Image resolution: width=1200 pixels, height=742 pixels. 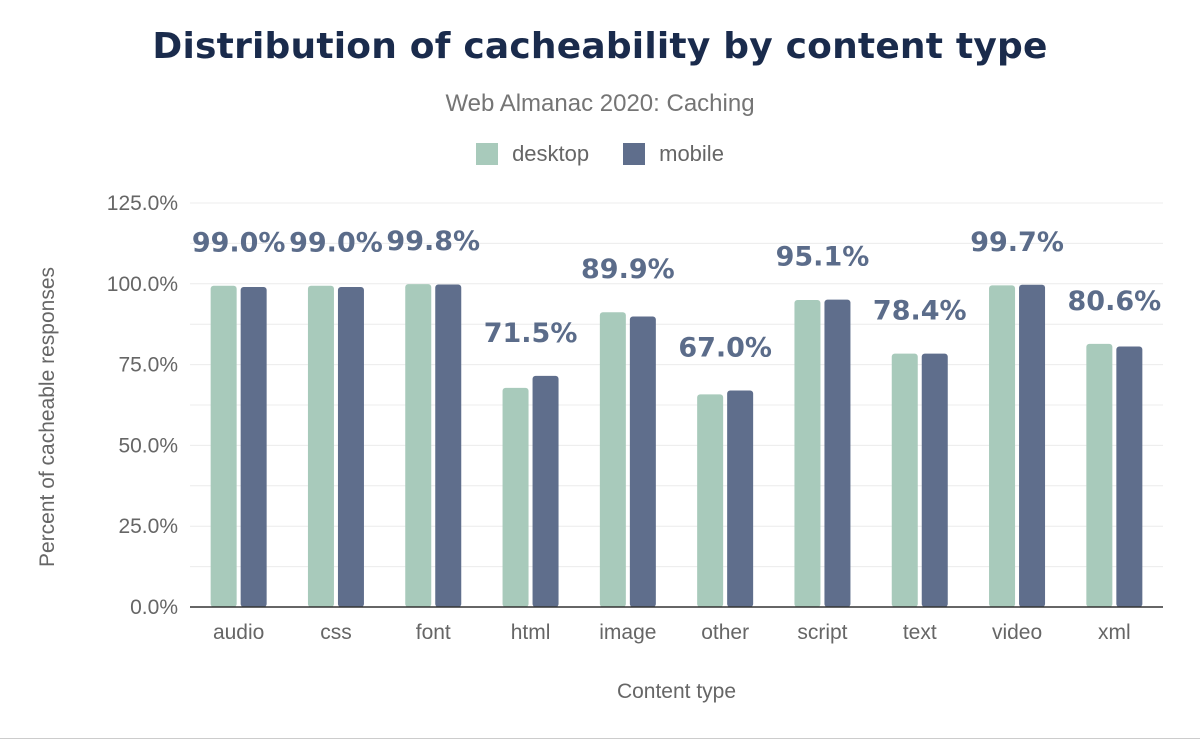 I want to click on x-tick-label: other, so click(x=725, y=632).